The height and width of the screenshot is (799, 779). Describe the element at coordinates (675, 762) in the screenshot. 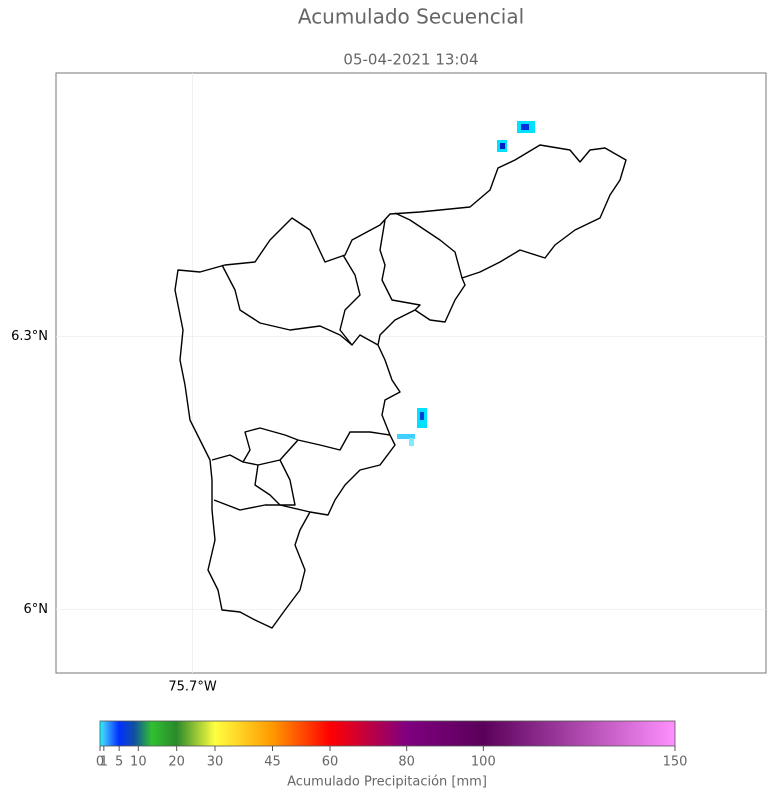

I see `colorbar-tick-label: 150` at that location.